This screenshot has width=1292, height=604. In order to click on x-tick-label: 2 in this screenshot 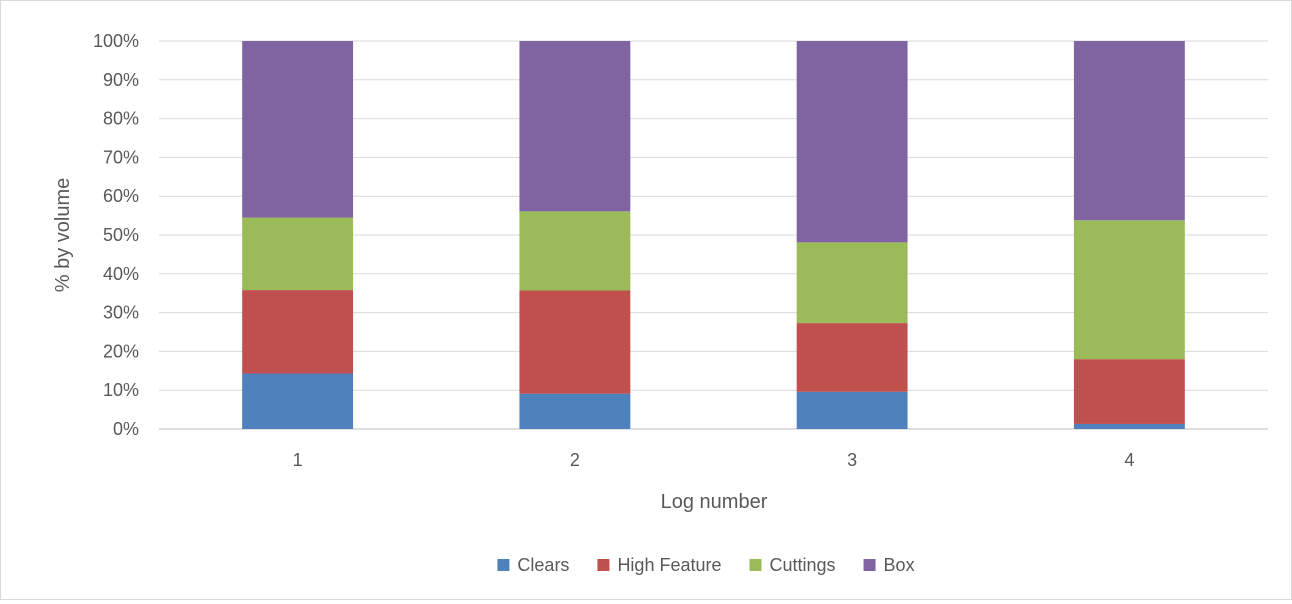, I will do `click(575, 460)`.